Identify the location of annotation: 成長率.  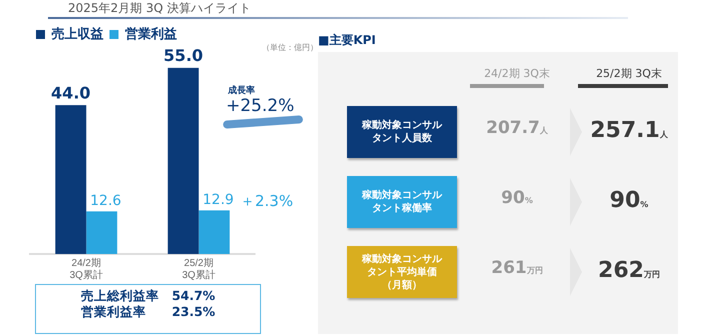
(241, 90).